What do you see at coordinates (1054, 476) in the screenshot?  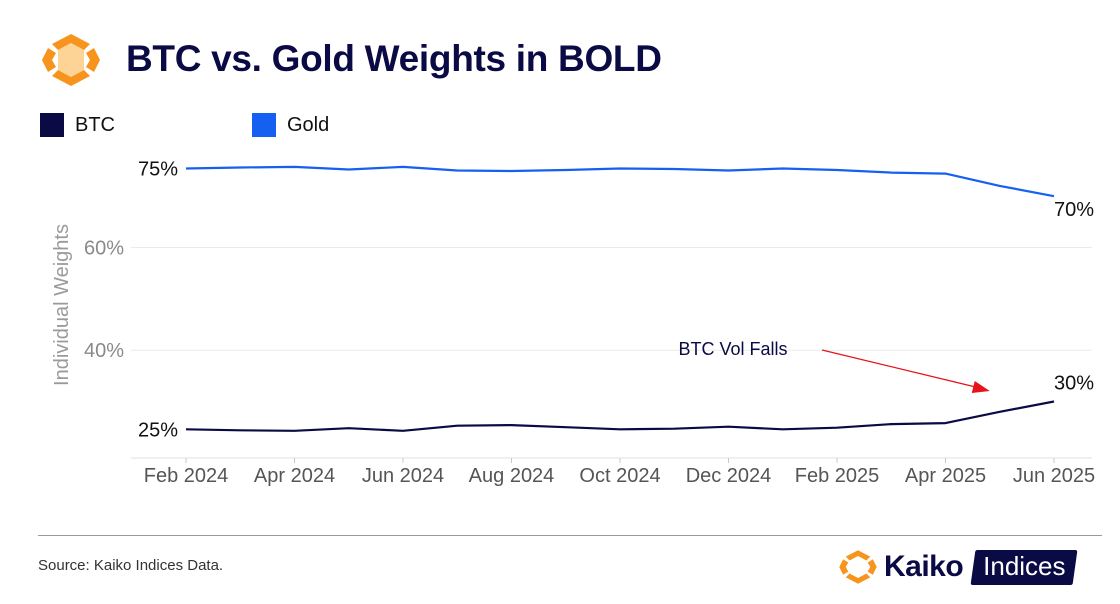 I see `x-tick-label-2025-06-01: Jun 2025` at bounding box center [1054, 476].